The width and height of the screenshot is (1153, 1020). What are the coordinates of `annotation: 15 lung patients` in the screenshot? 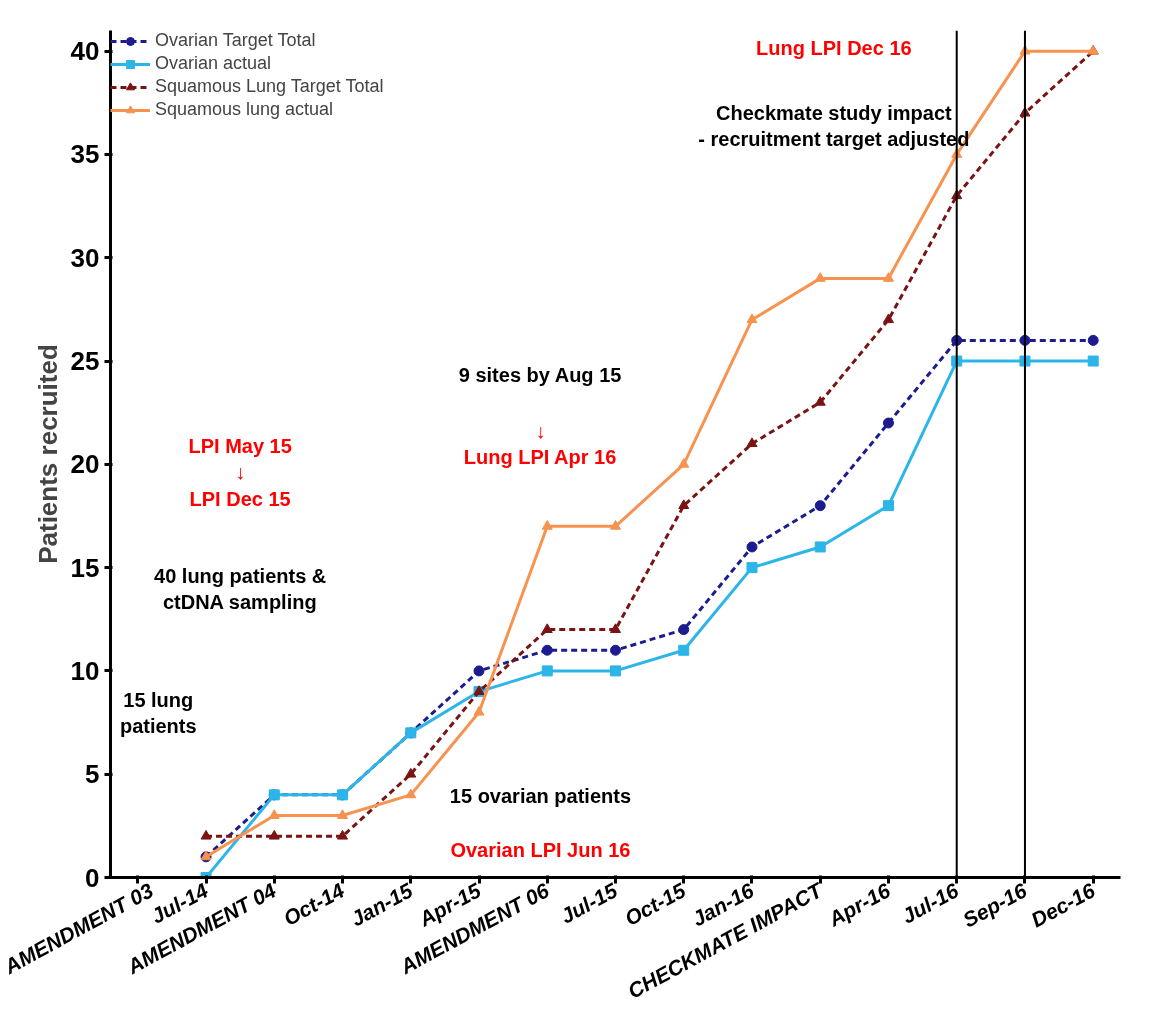 It's located at (158, 713).